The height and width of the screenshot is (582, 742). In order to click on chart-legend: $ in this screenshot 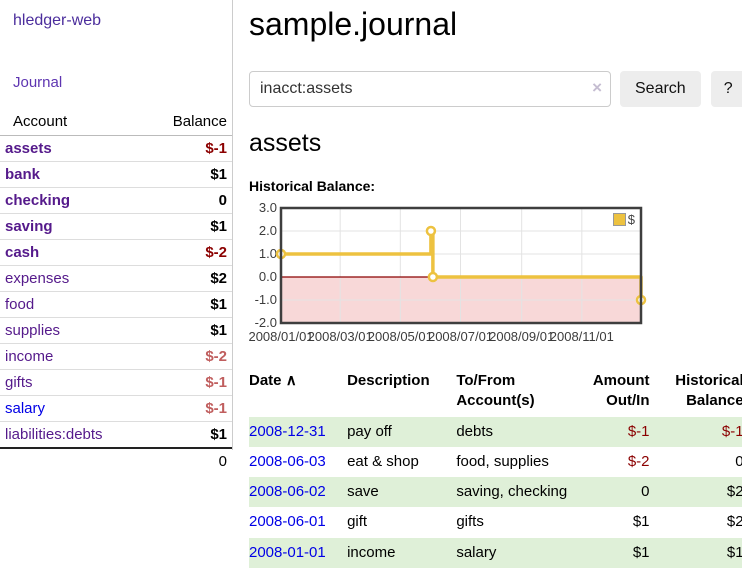, I will do `click(623, 219)`.